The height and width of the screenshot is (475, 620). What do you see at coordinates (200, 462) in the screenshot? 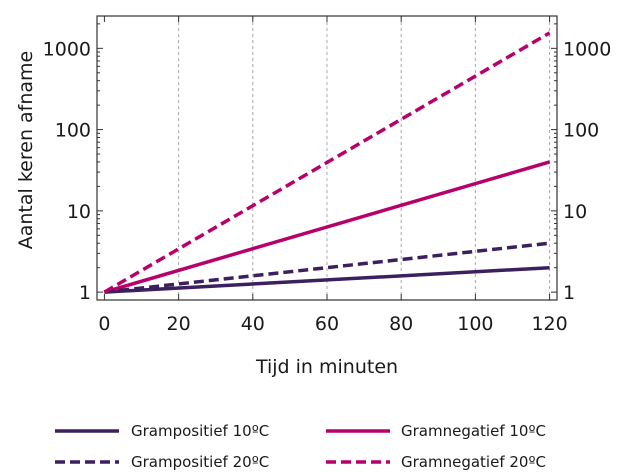
I see `legend-label: Grampositief 20ºC` at bounding box center [200, 462].